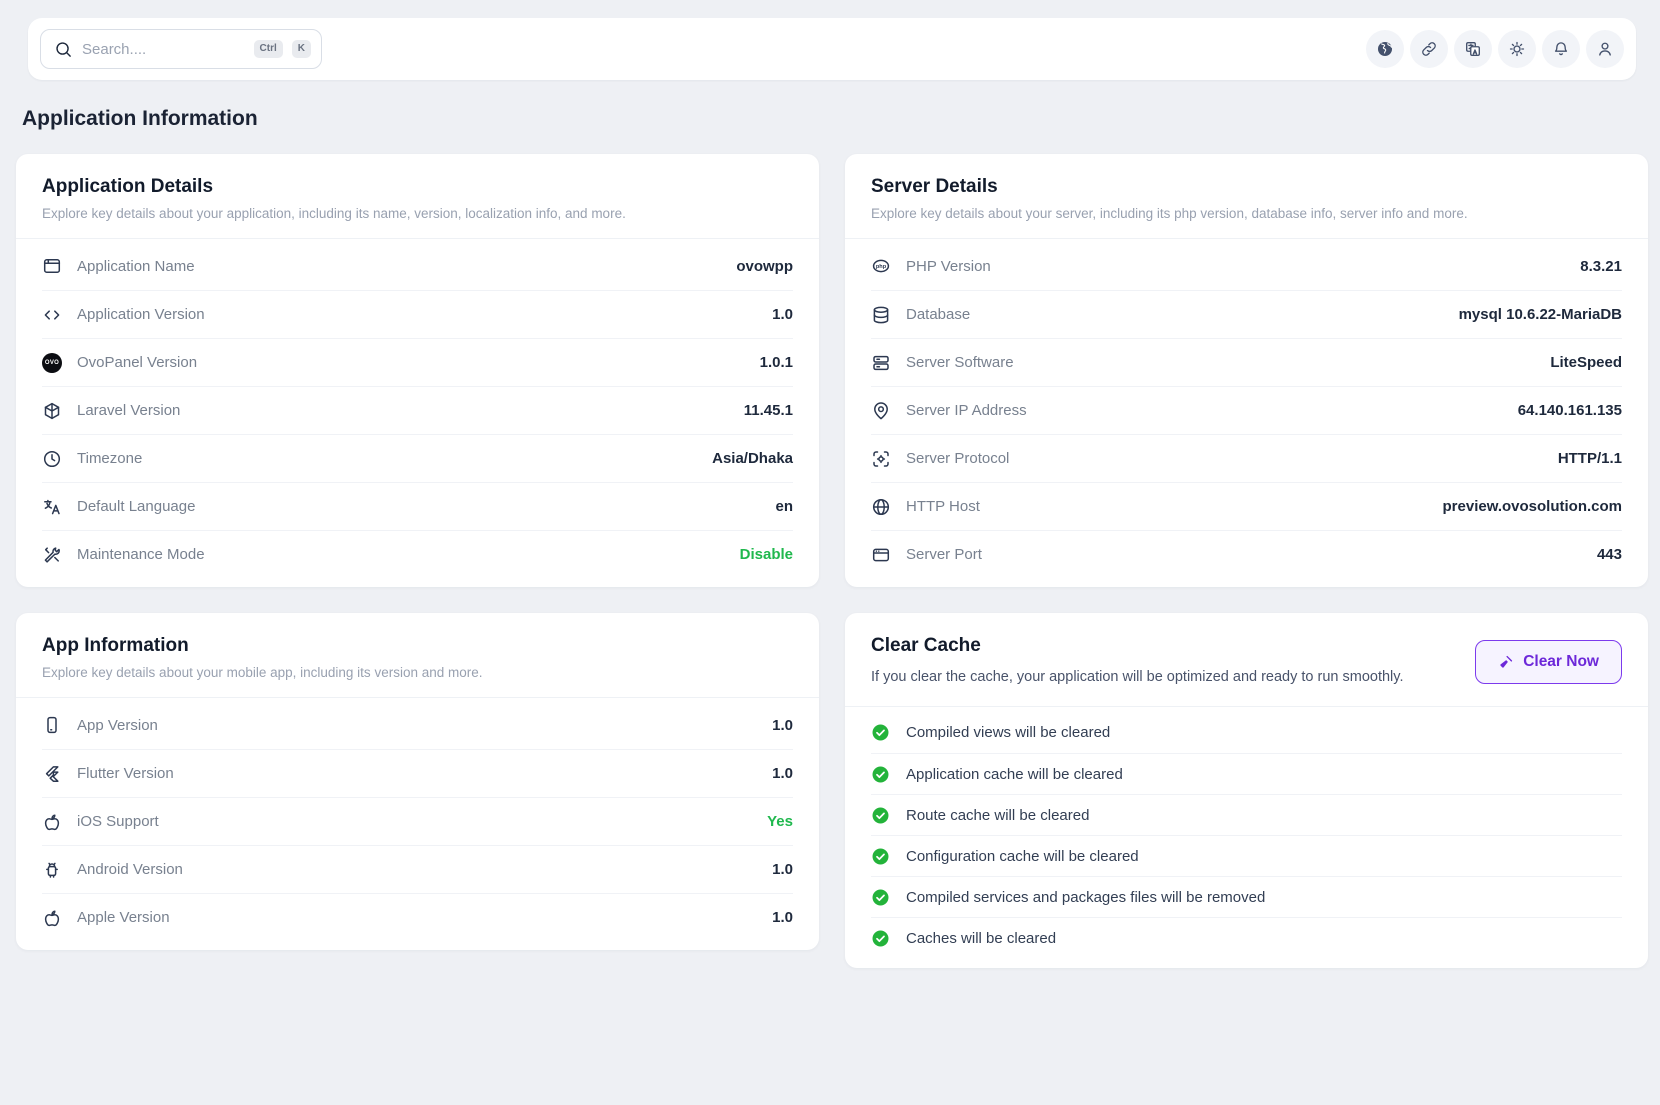  What do you see at coordinates (881, 315) in the screenshot?
I see `database-icon` at bounding box center [881, 315].